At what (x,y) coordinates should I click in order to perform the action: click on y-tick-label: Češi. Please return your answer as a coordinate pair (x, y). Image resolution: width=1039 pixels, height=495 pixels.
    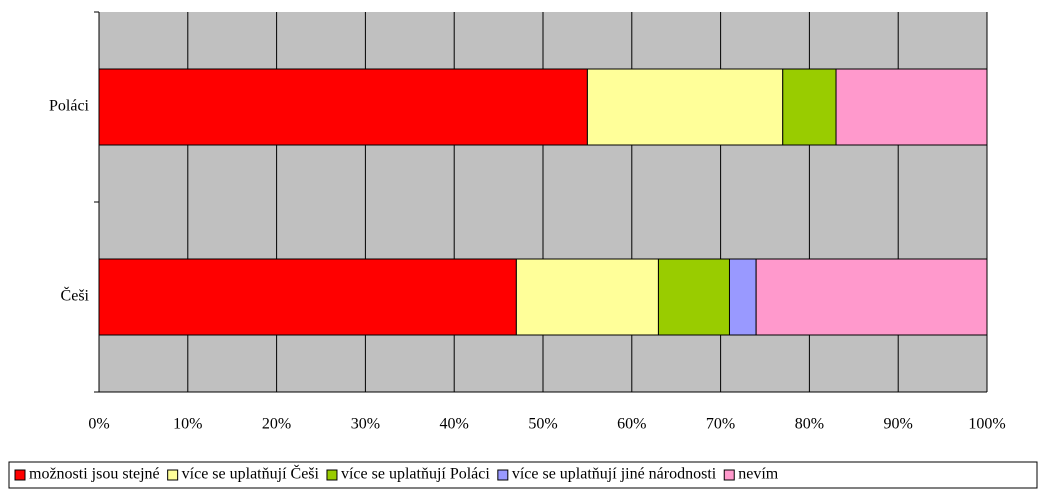
    Looking at the image, I should click on (75, 295).